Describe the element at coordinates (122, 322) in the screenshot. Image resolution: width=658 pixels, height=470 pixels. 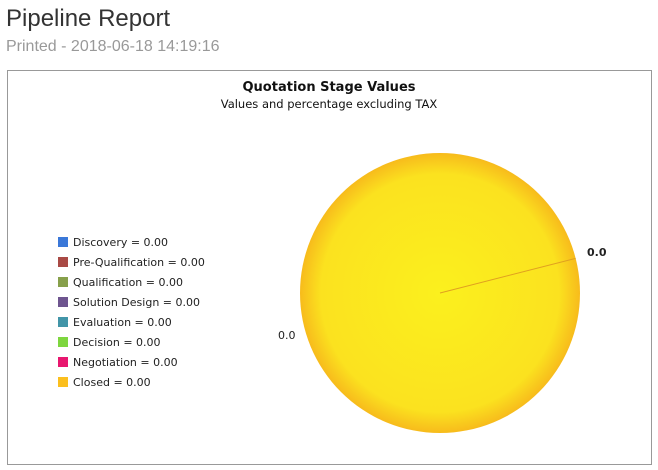
I see `legend-label: Evaluation = 0.00` at that location.